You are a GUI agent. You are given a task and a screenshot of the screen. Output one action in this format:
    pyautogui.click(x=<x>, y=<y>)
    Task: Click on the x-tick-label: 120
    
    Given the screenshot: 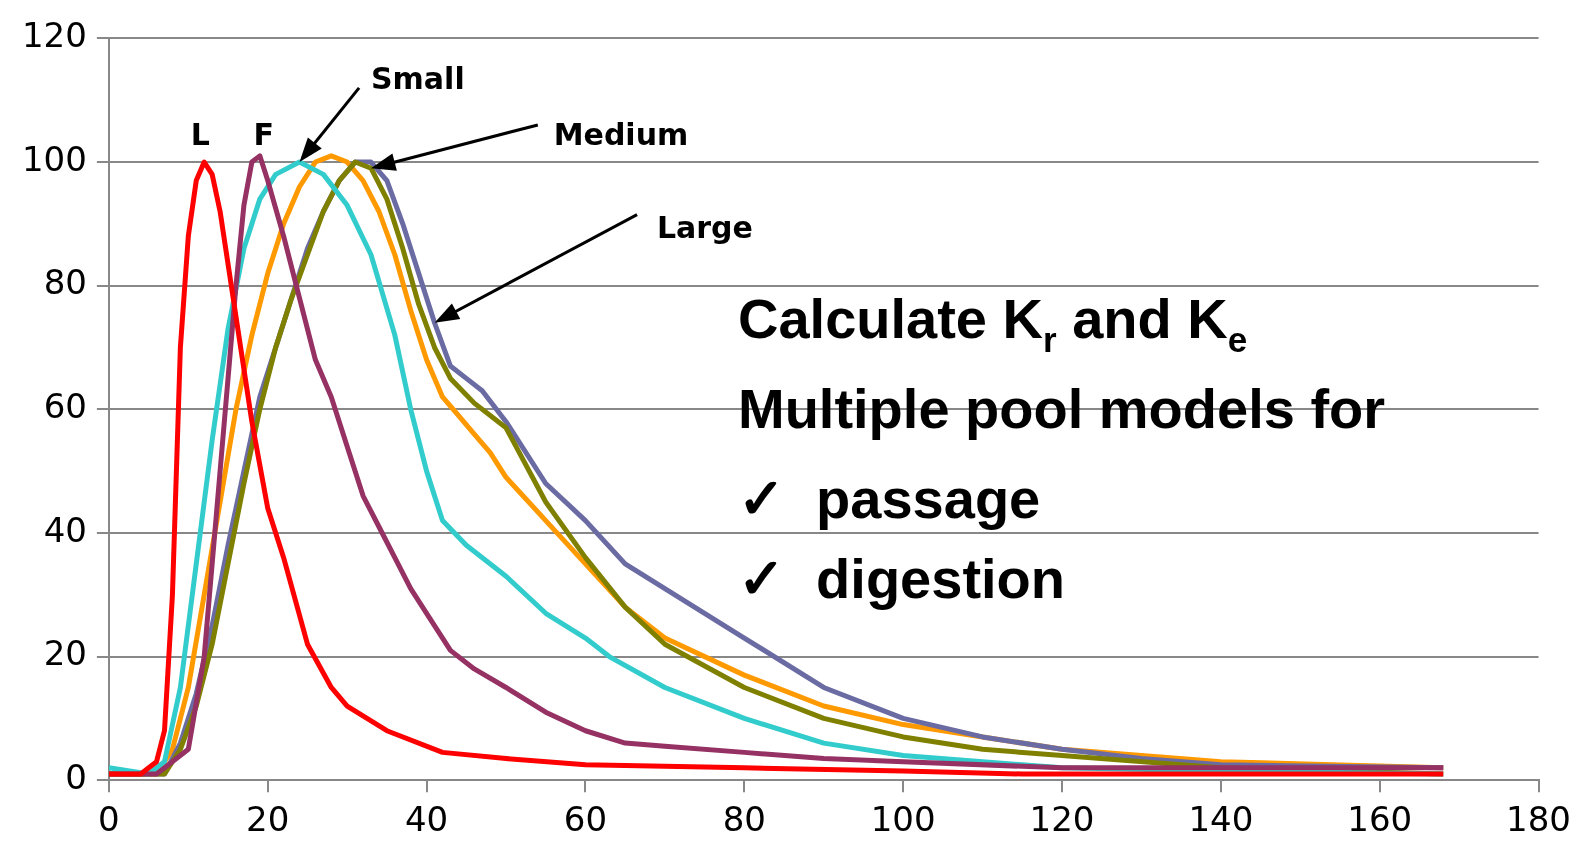 What is the action you would take?
    pyautogui.click(x=1062, y=819)
    